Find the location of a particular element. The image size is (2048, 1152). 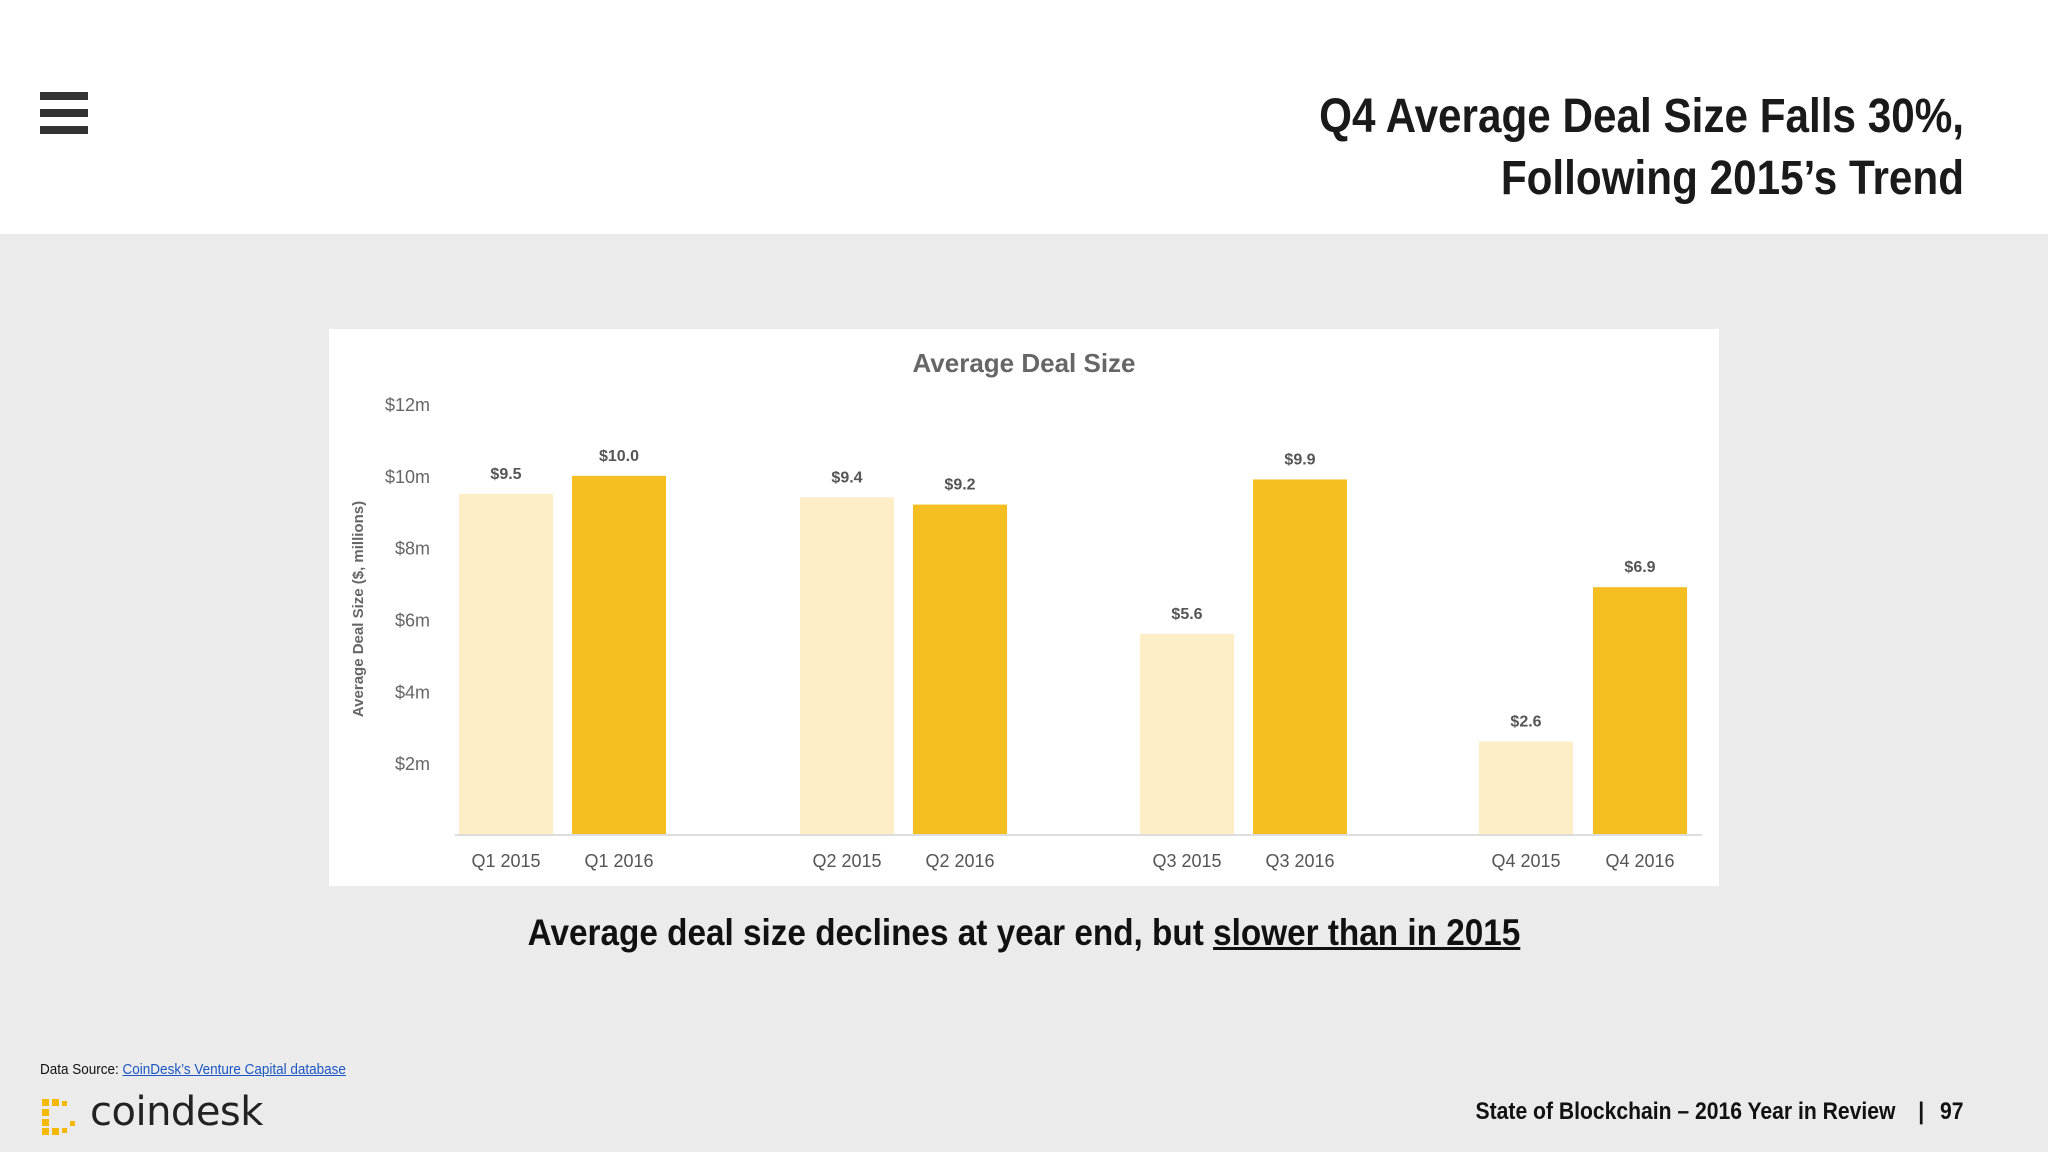

y-tick-label: $4m is located at coordinates (412, 692).